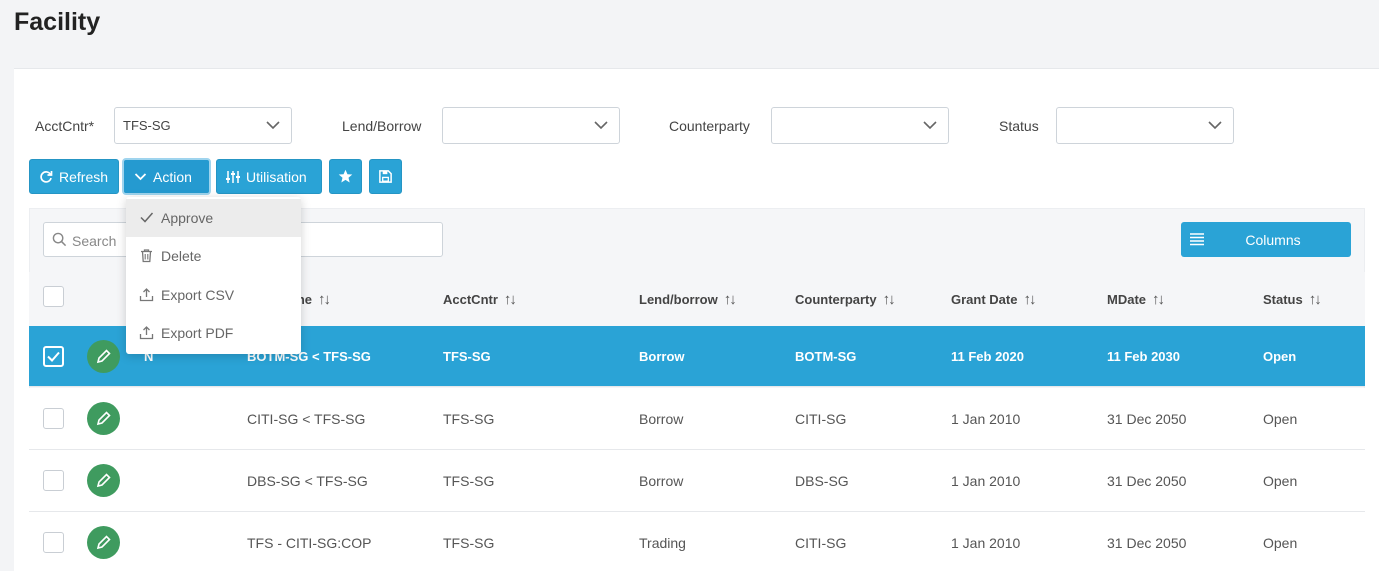 The height and width of the screenshot is (571, 1379). What do you see at coordinates (822, 481) in the screenshot?
I see `cell-counterparty: DBS-SG` at bounding box center [822, 481].